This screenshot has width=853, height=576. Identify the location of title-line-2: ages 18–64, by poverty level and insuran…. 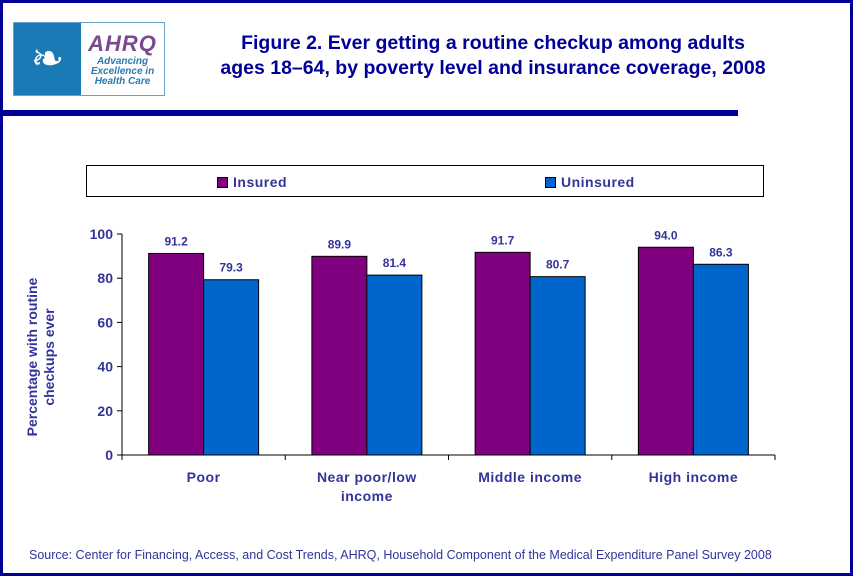
(493, 68).